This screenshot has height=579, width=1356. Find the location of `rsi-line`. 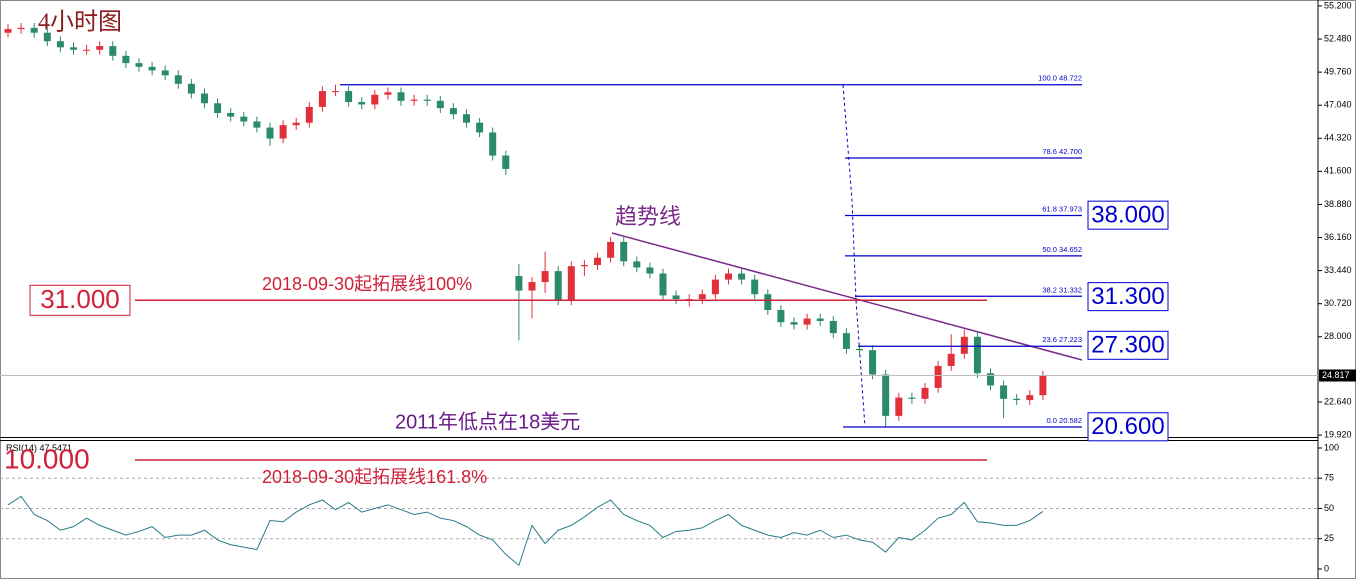

rsi-line is located at coordinates (525, 531).